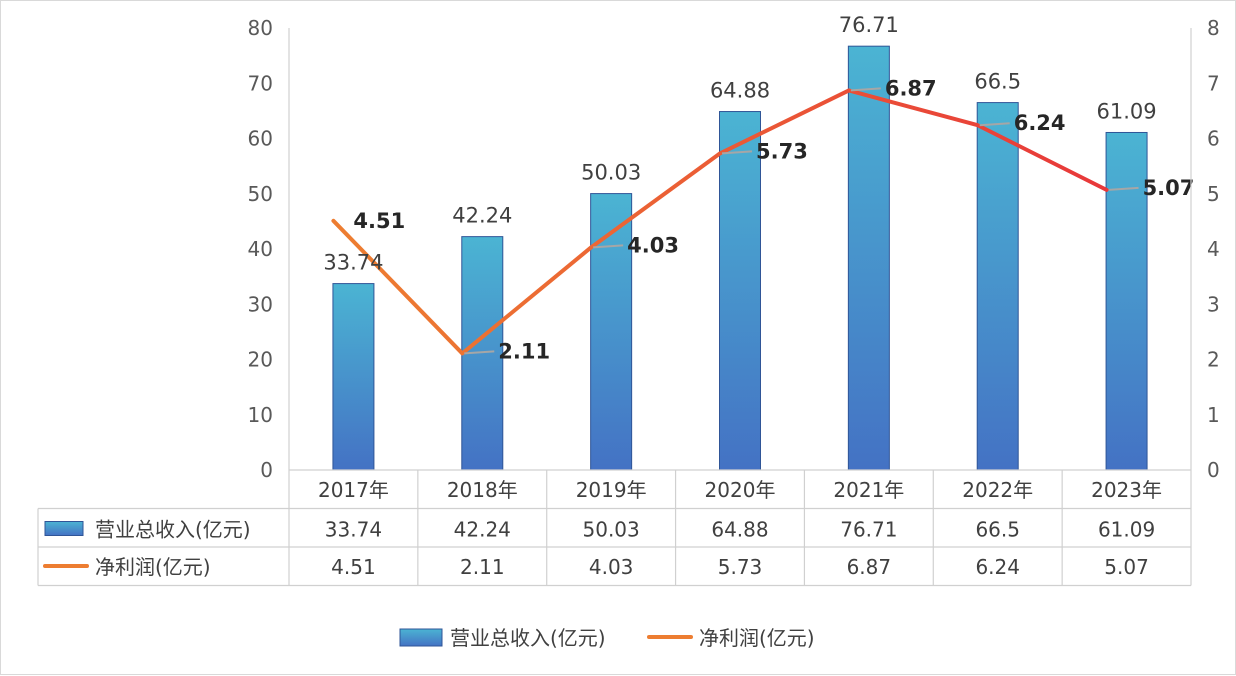 This screenshot has height=676, width=1236. I want to click on right-axis-tick-label: 8, so click(1213, 28).